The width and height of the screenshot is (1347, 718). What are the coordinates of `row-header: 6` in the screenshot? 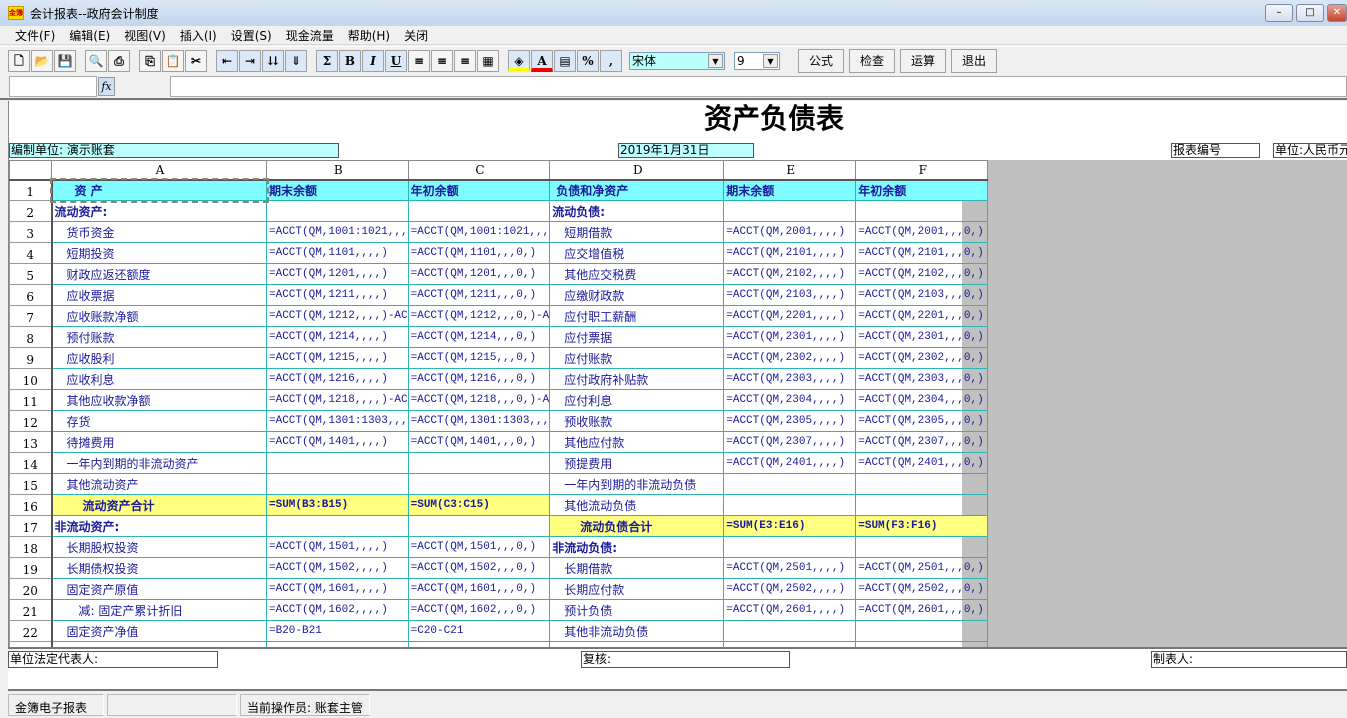 It's located at (31, 295).